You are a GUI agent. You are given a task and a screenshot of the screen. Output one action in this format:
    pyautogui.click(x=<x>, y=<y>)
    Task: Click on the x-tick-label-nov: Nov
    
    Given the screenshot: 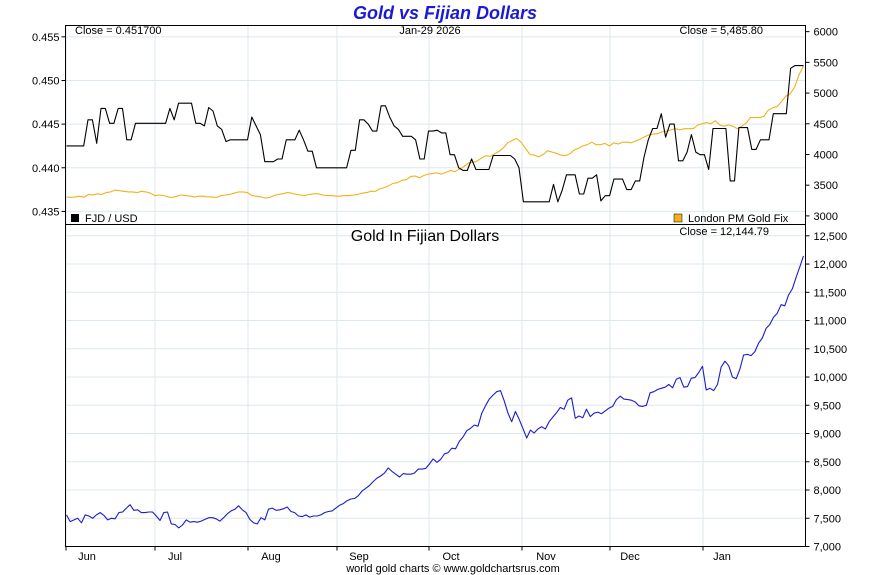 What is the action you would take?
    pyautogui.click(x=546, y=557)
    